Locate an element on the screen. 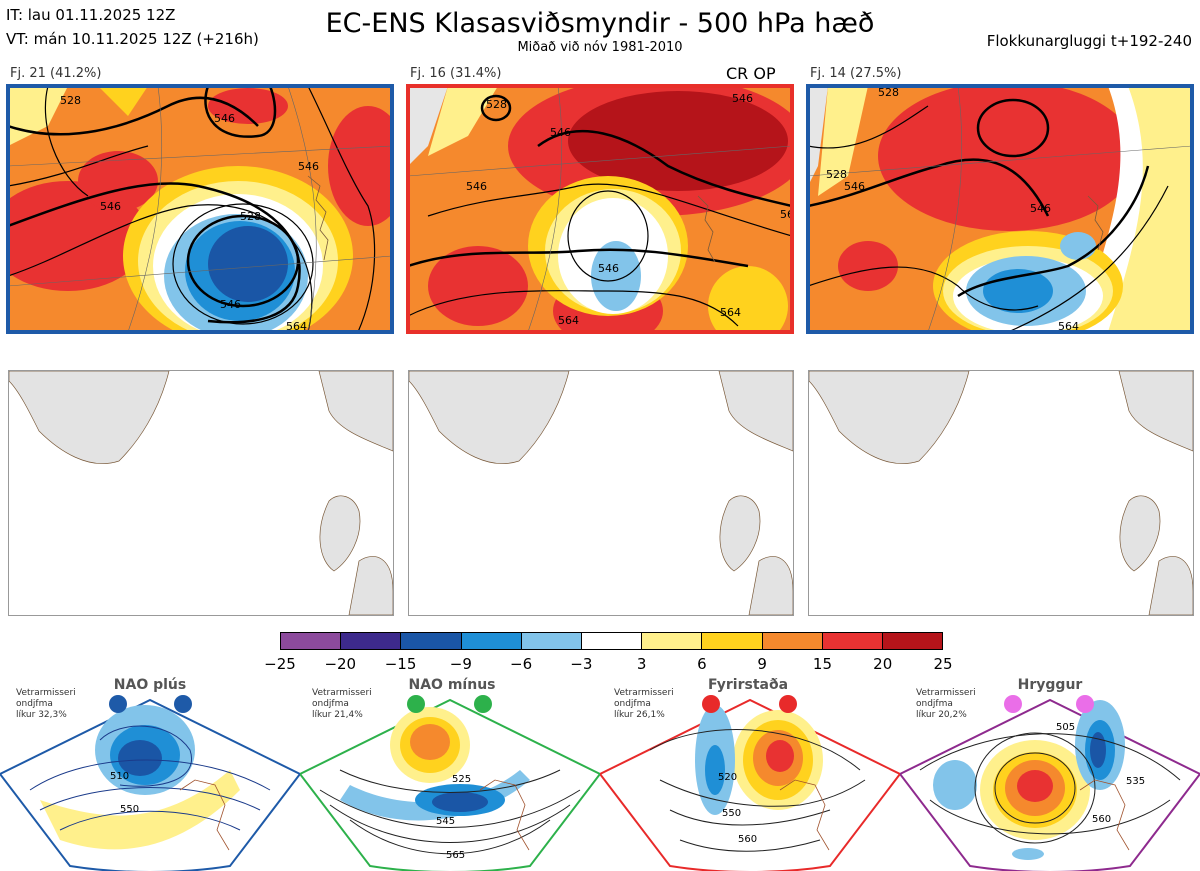 The image size is (1200, 871). colorbar-tick-label: −9 is located at coordinates (460, 664).